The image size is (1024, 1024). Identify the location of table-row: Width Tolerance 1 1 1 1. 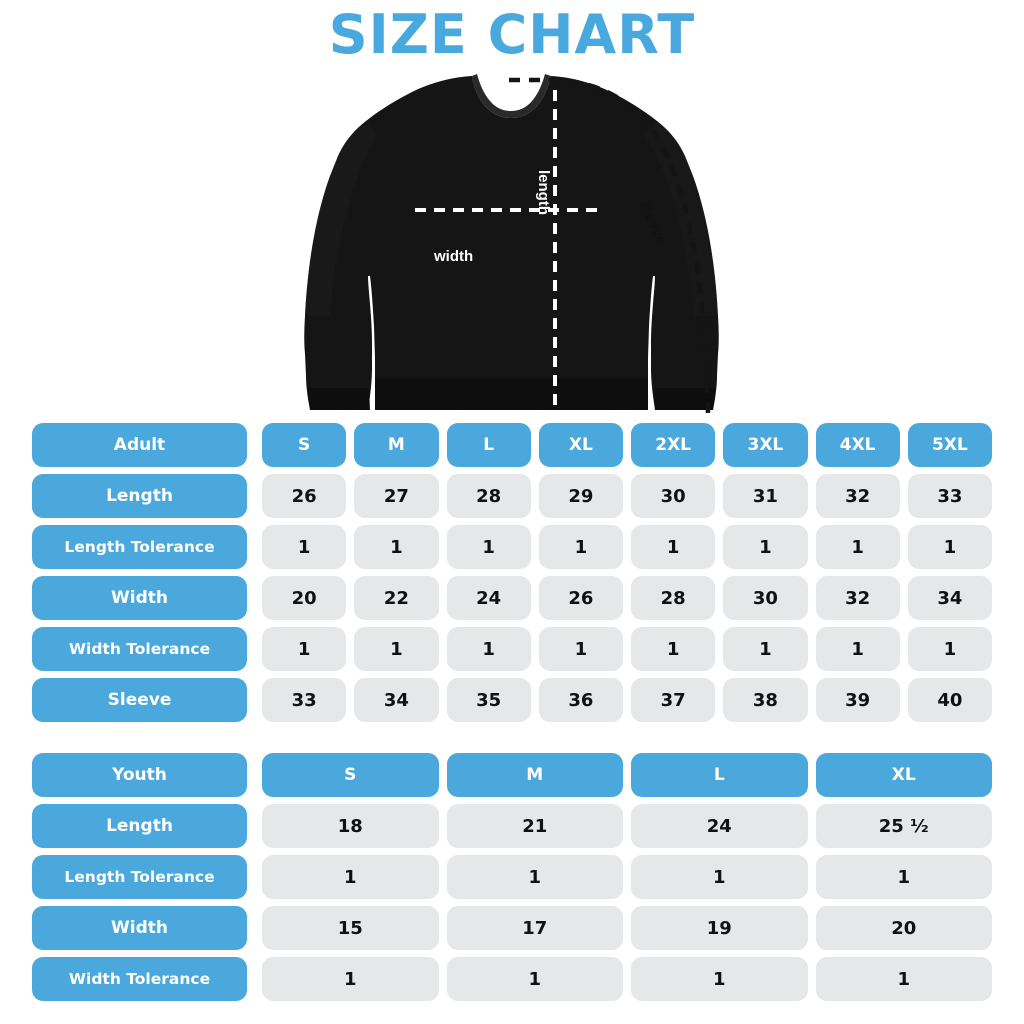
(512, 979).